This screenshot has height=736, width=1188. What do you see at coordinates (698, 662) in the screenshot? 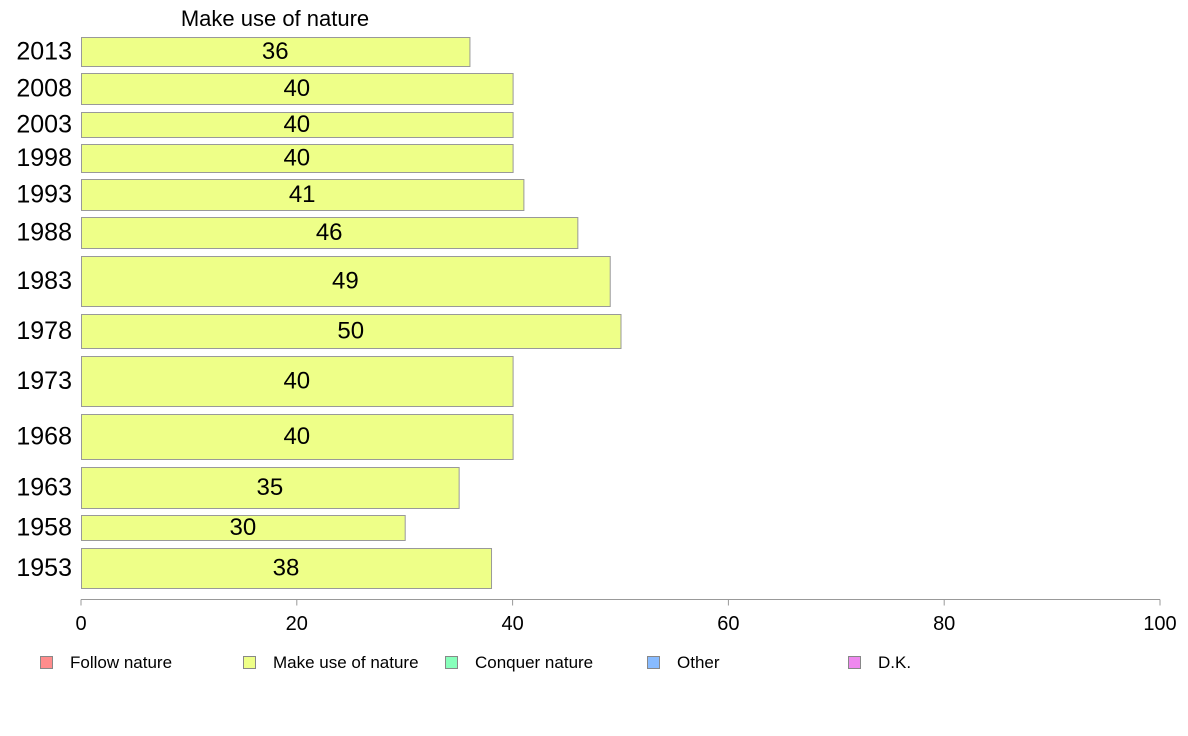
I see `legend-label: Other` at bounding box center [698, 662].